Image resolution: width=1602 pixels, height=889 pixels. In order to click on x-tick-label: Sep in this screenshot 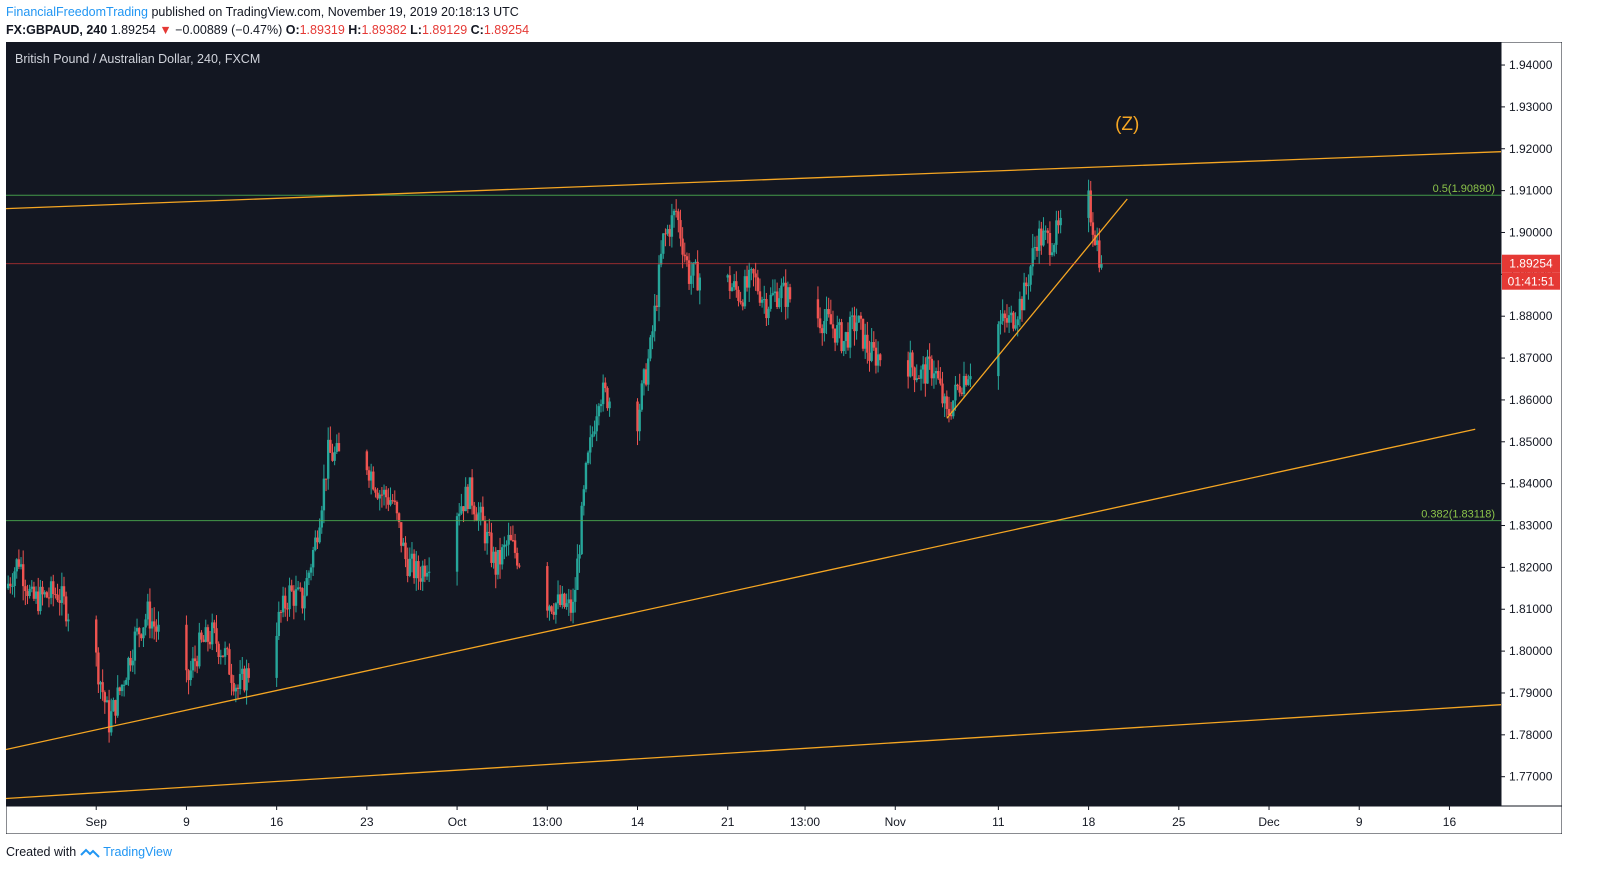, I will do `click(97, 822)`.